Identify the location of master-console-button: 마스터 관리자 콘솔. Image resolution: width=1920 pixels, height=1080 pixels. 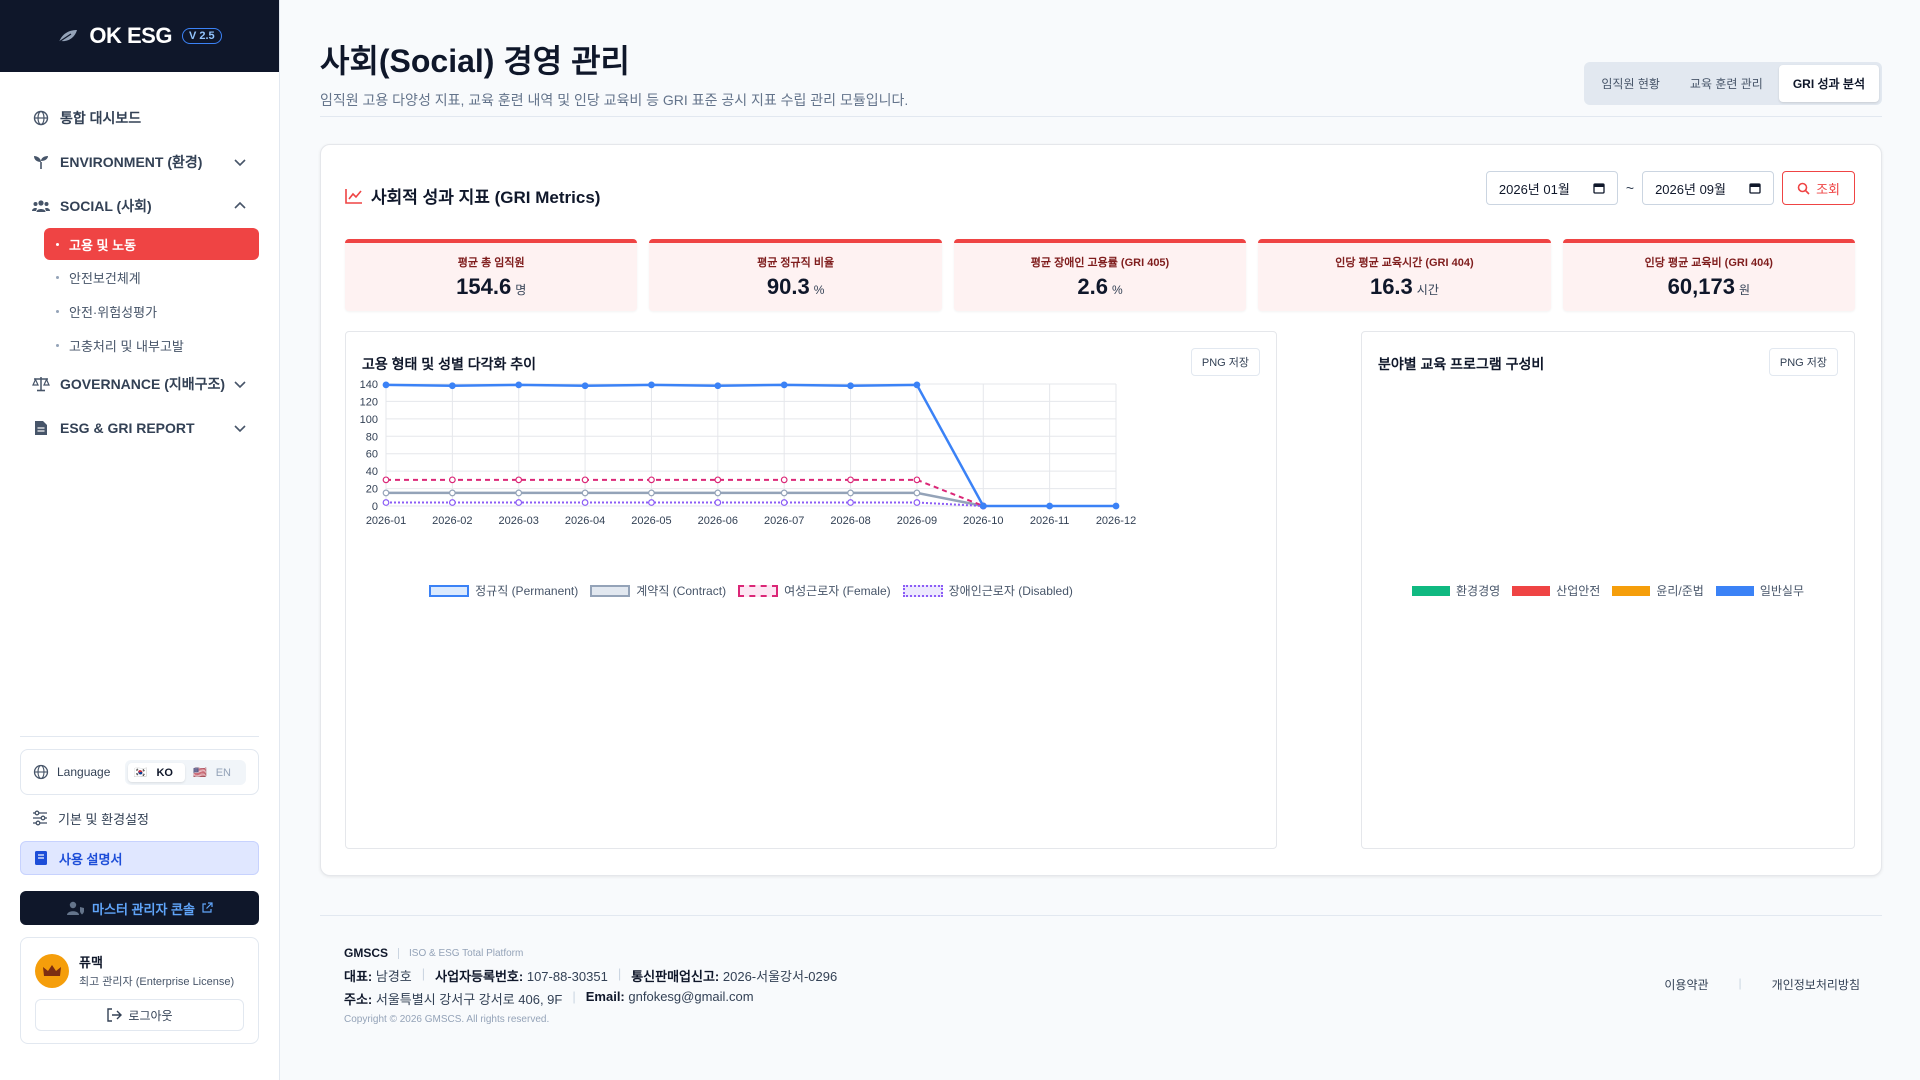
(139, 908).